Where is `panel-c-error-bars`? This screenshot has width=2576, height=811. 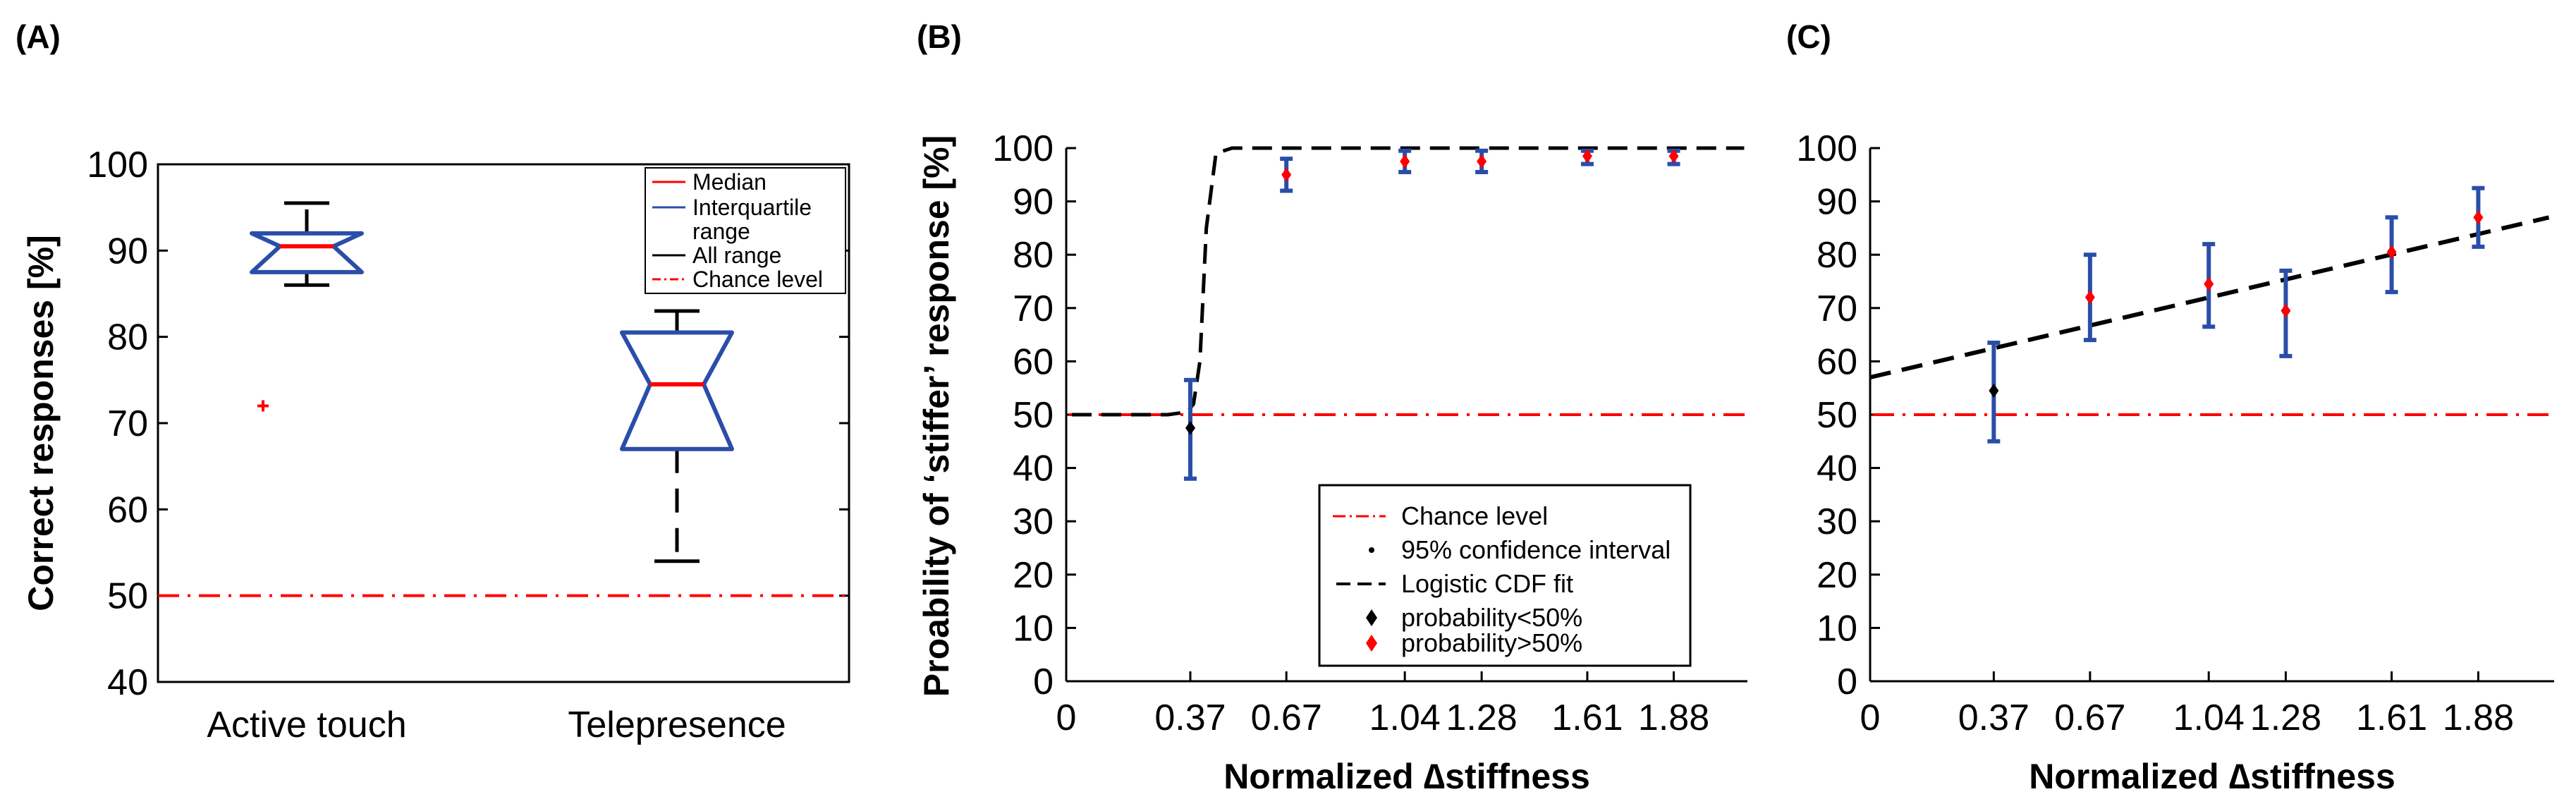 panel-c-error-bars is located at coordinates (2236, 314).